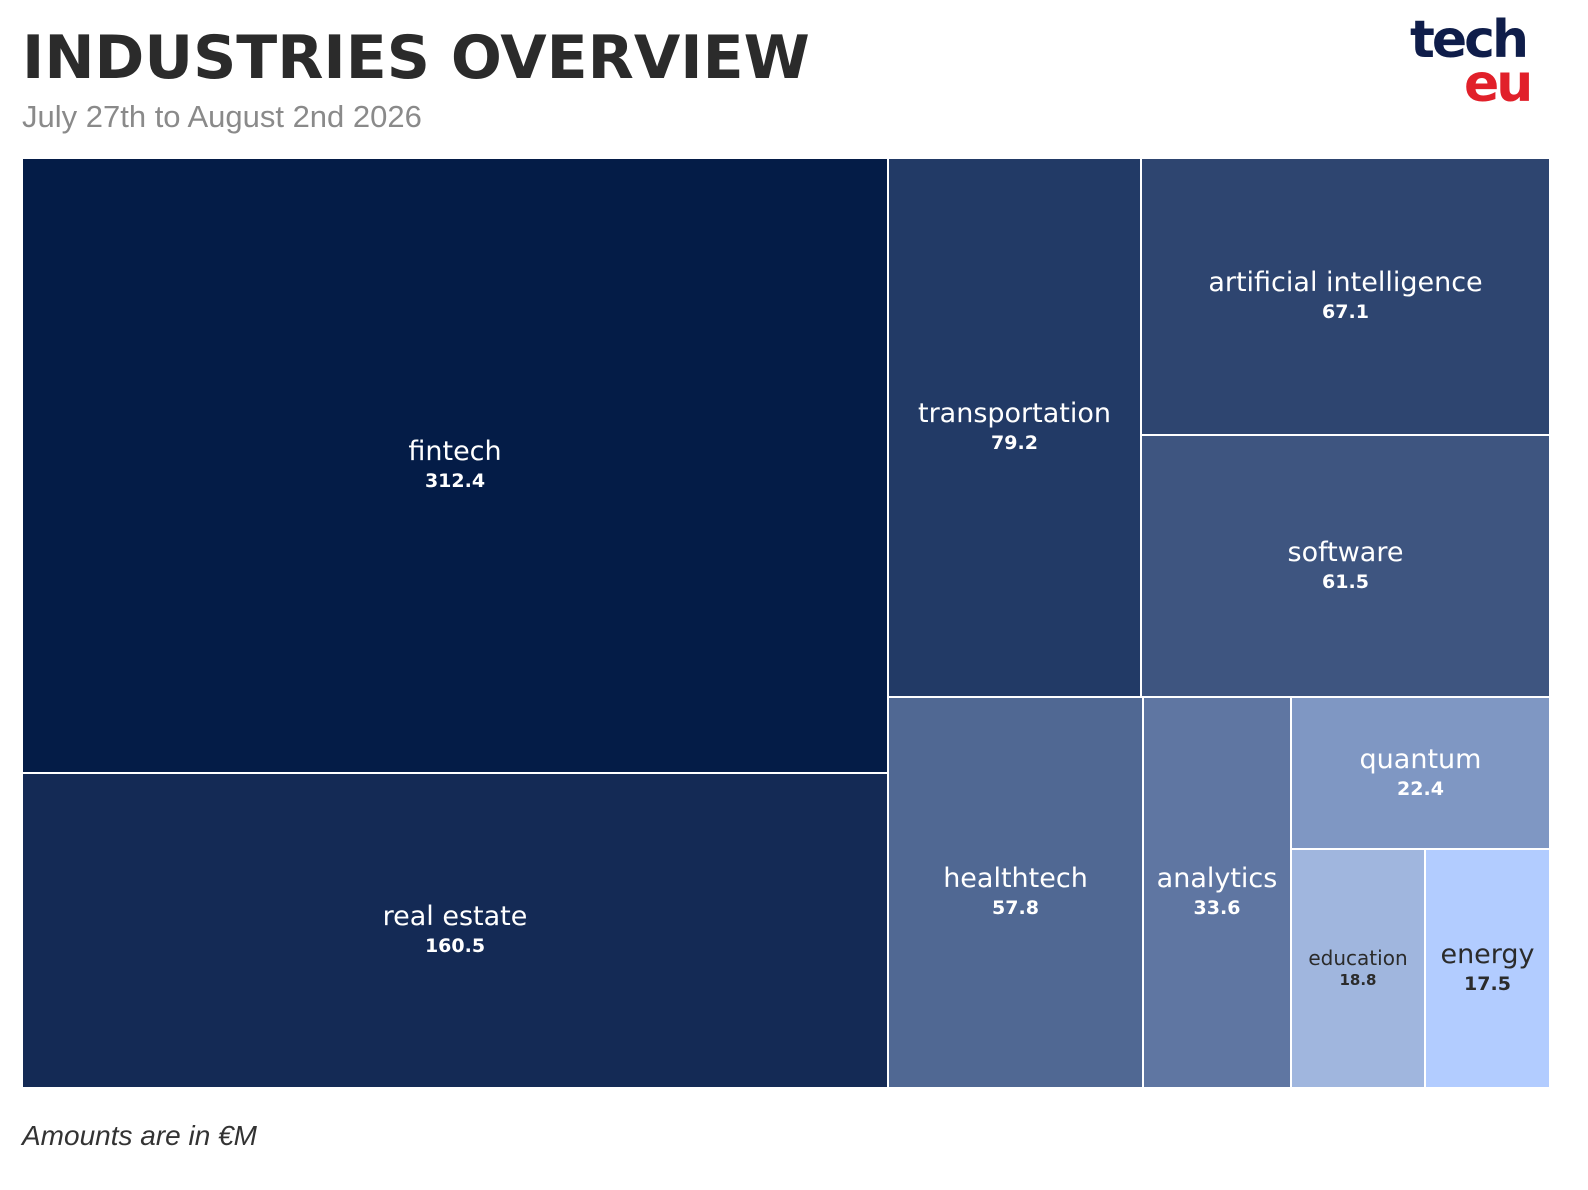 The width and height of the screenshot is (1588, 1190). I want to click on tile-value: 17.5, so click(1487, 984).